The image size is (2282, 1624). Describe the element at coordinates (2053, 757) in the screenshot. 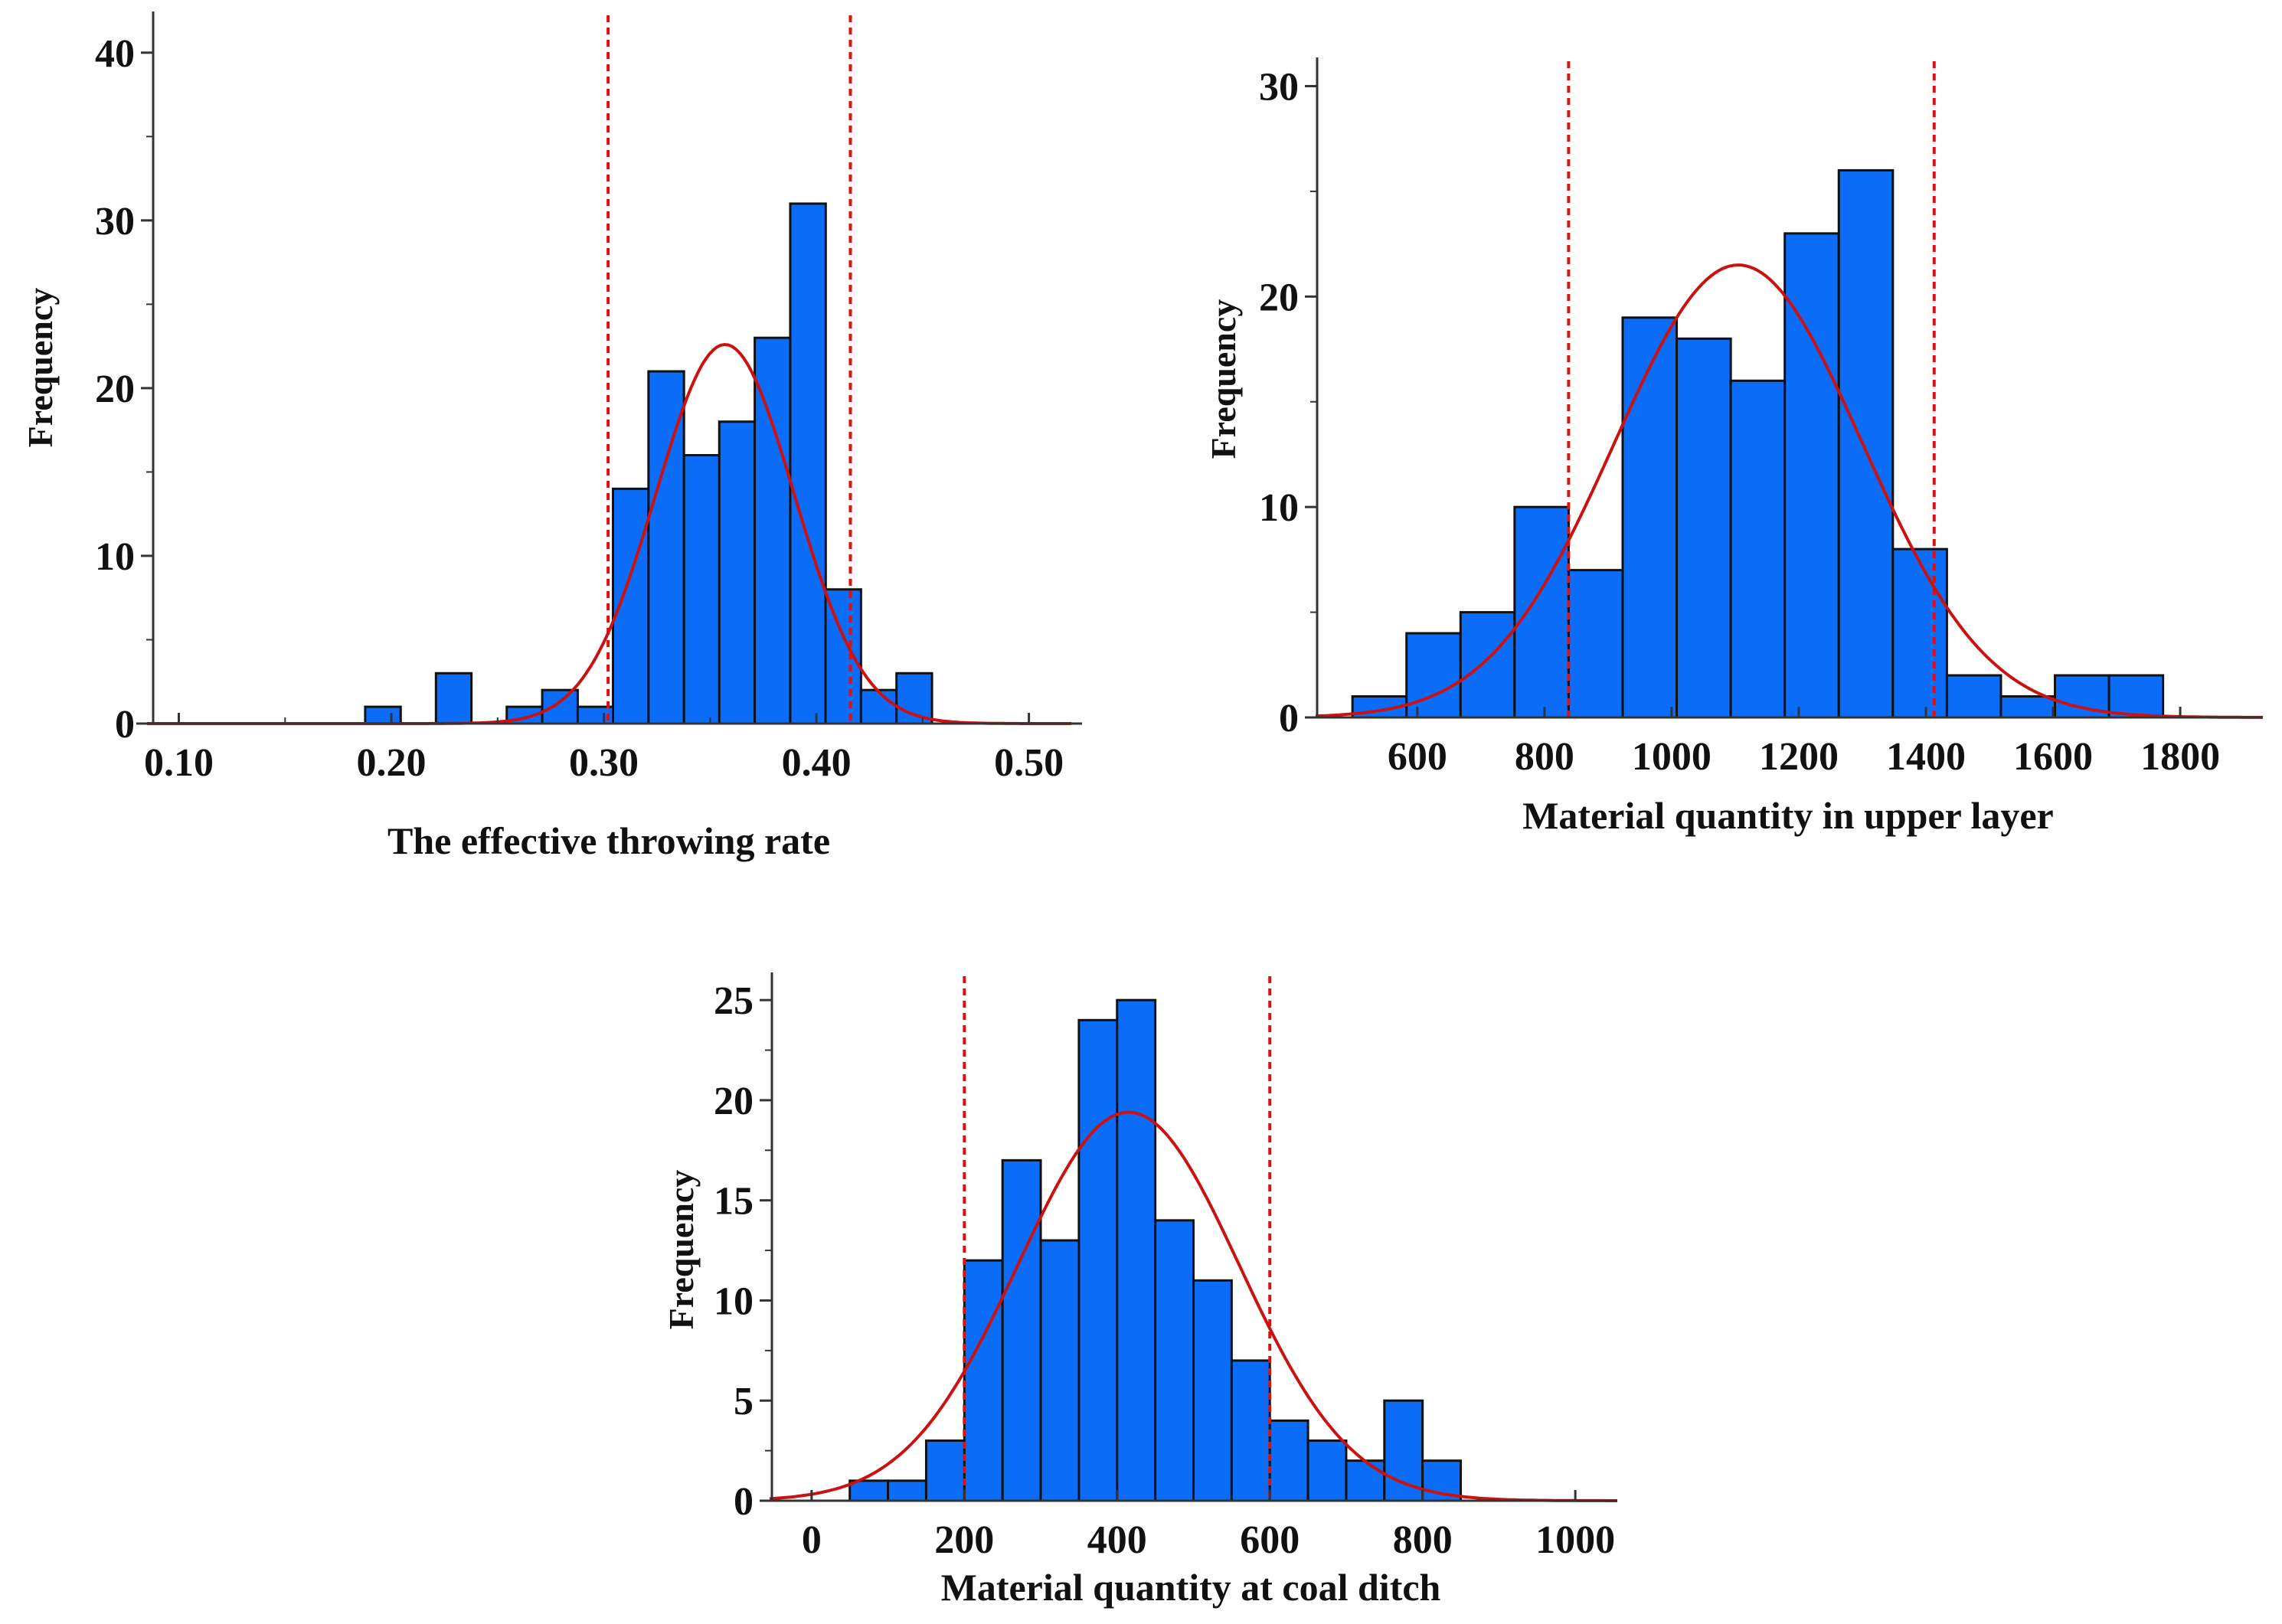

I see `x-tick-label: 1600` at that location.